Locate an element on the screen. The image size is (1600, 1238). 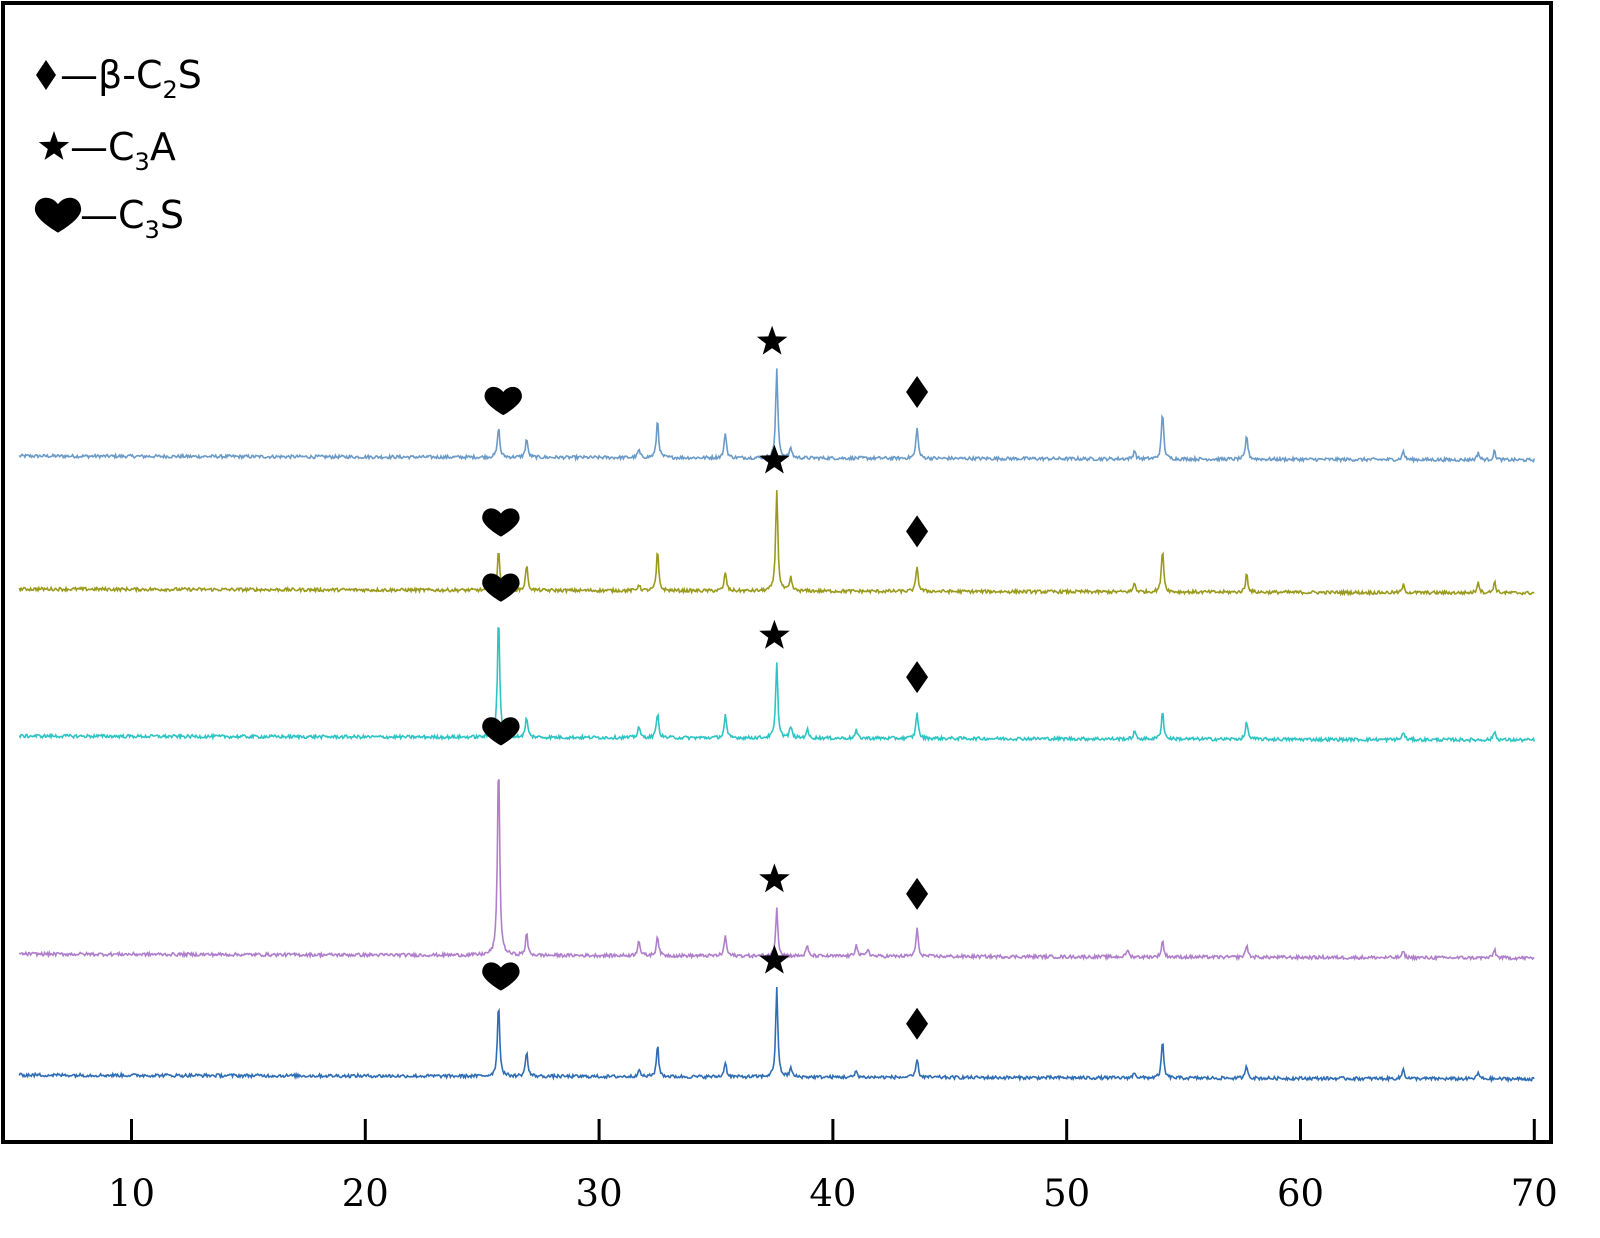
legend: —β-C2S —C3A —C3S is located at coordinates (118, 148).